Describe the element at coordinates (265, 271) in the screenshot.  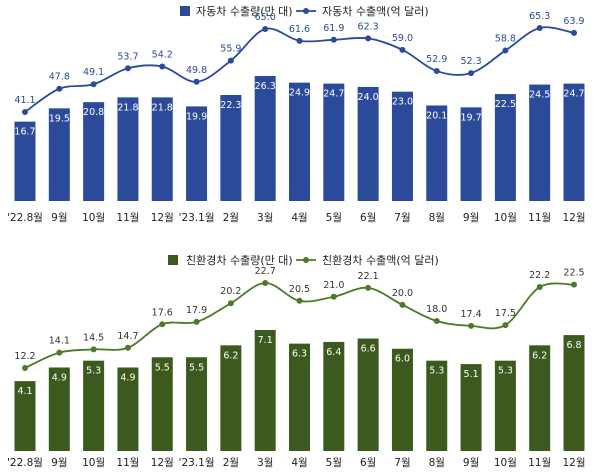
I see `line-value-label: 22.7` at that location.